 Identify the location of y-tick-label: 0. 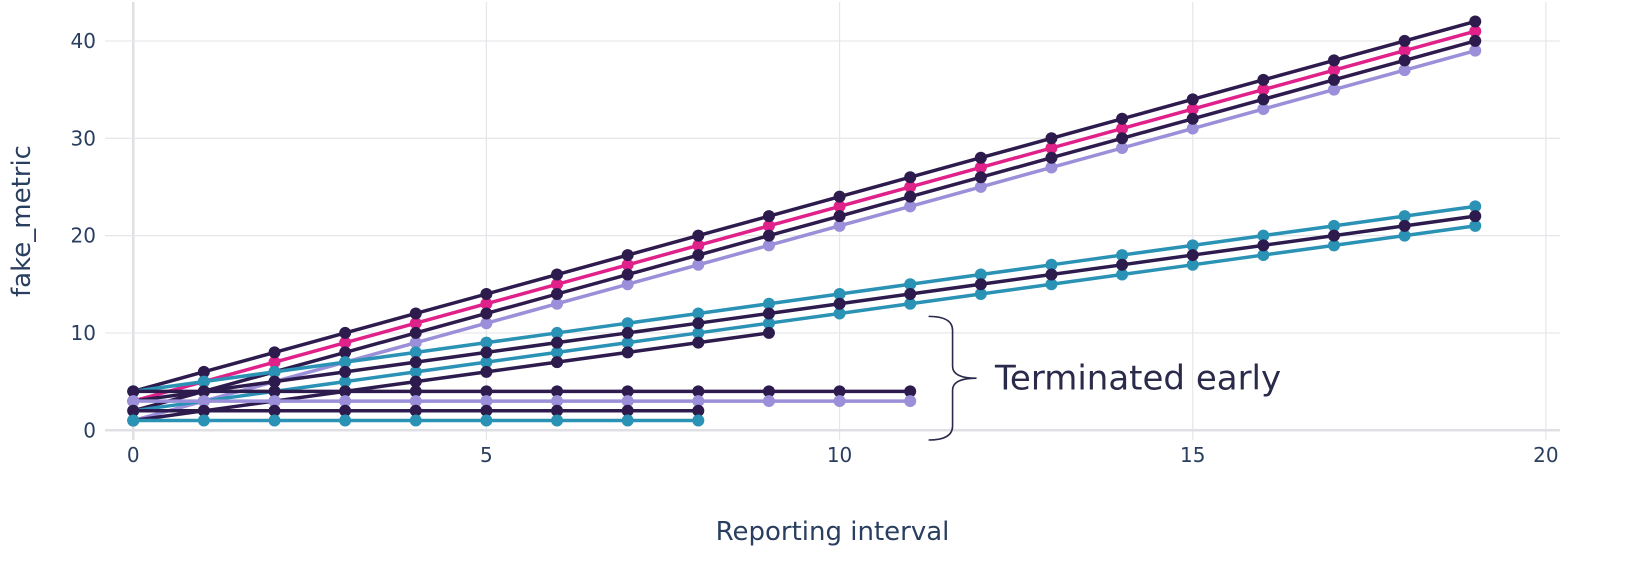
(89, 430).